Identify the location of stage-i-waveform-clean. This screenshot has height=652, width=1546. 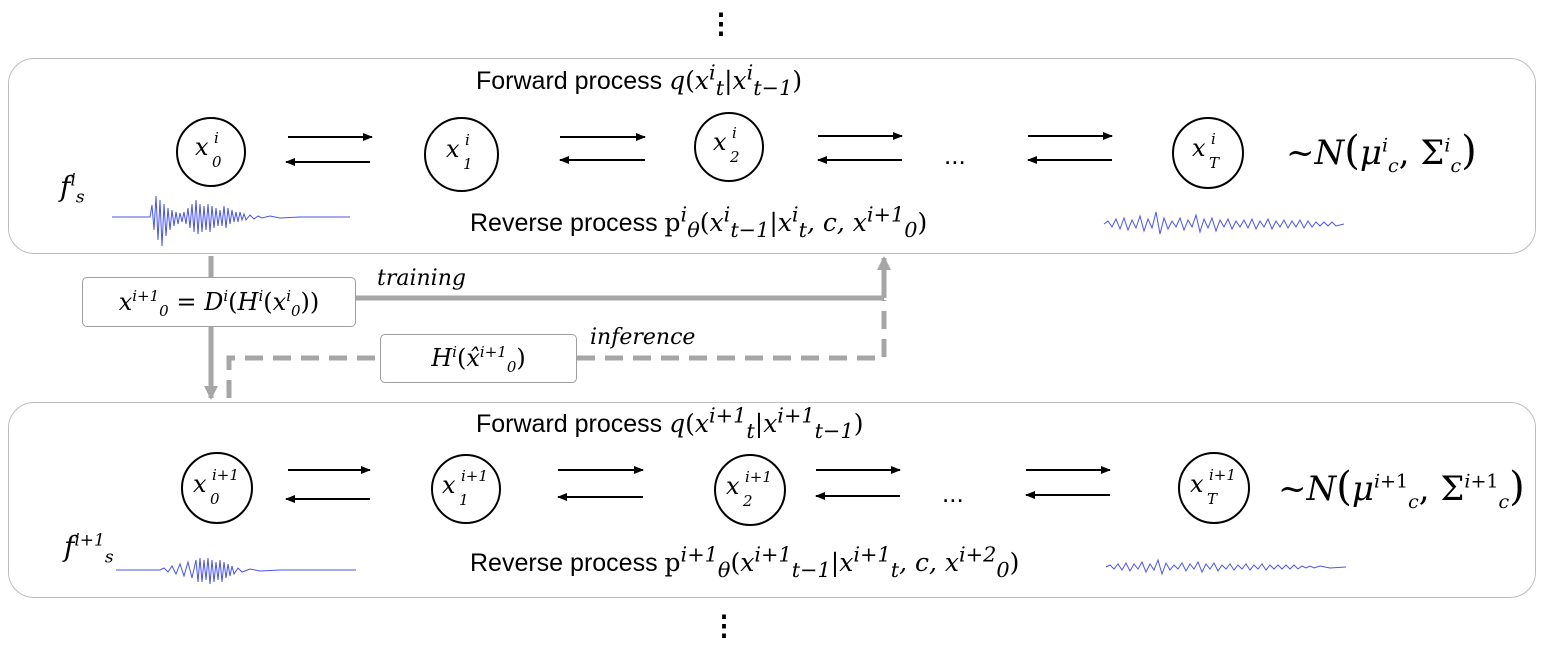
(231, 221).